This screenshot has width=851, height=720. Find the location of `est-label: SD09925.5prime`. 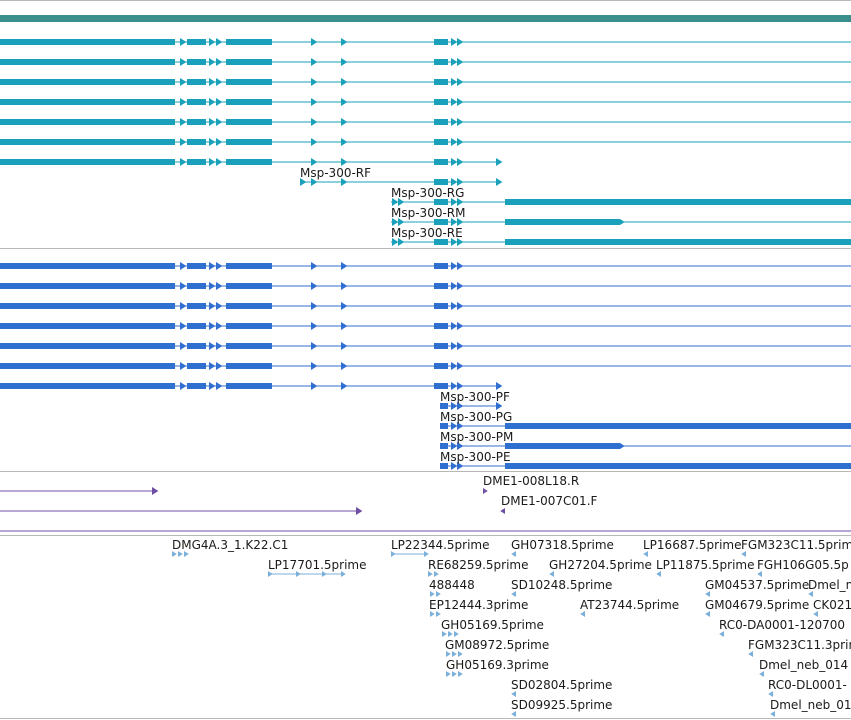

est-label: SD09925.5prime is located at coordinates (562, 705).